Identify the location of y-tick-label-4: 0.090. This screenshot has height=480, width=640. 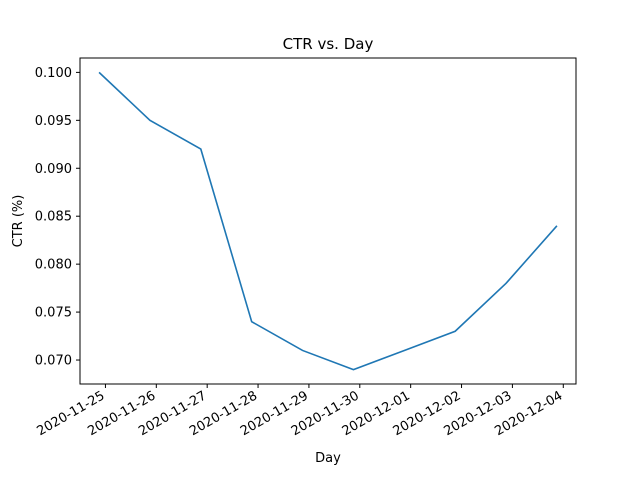
(53, 169).